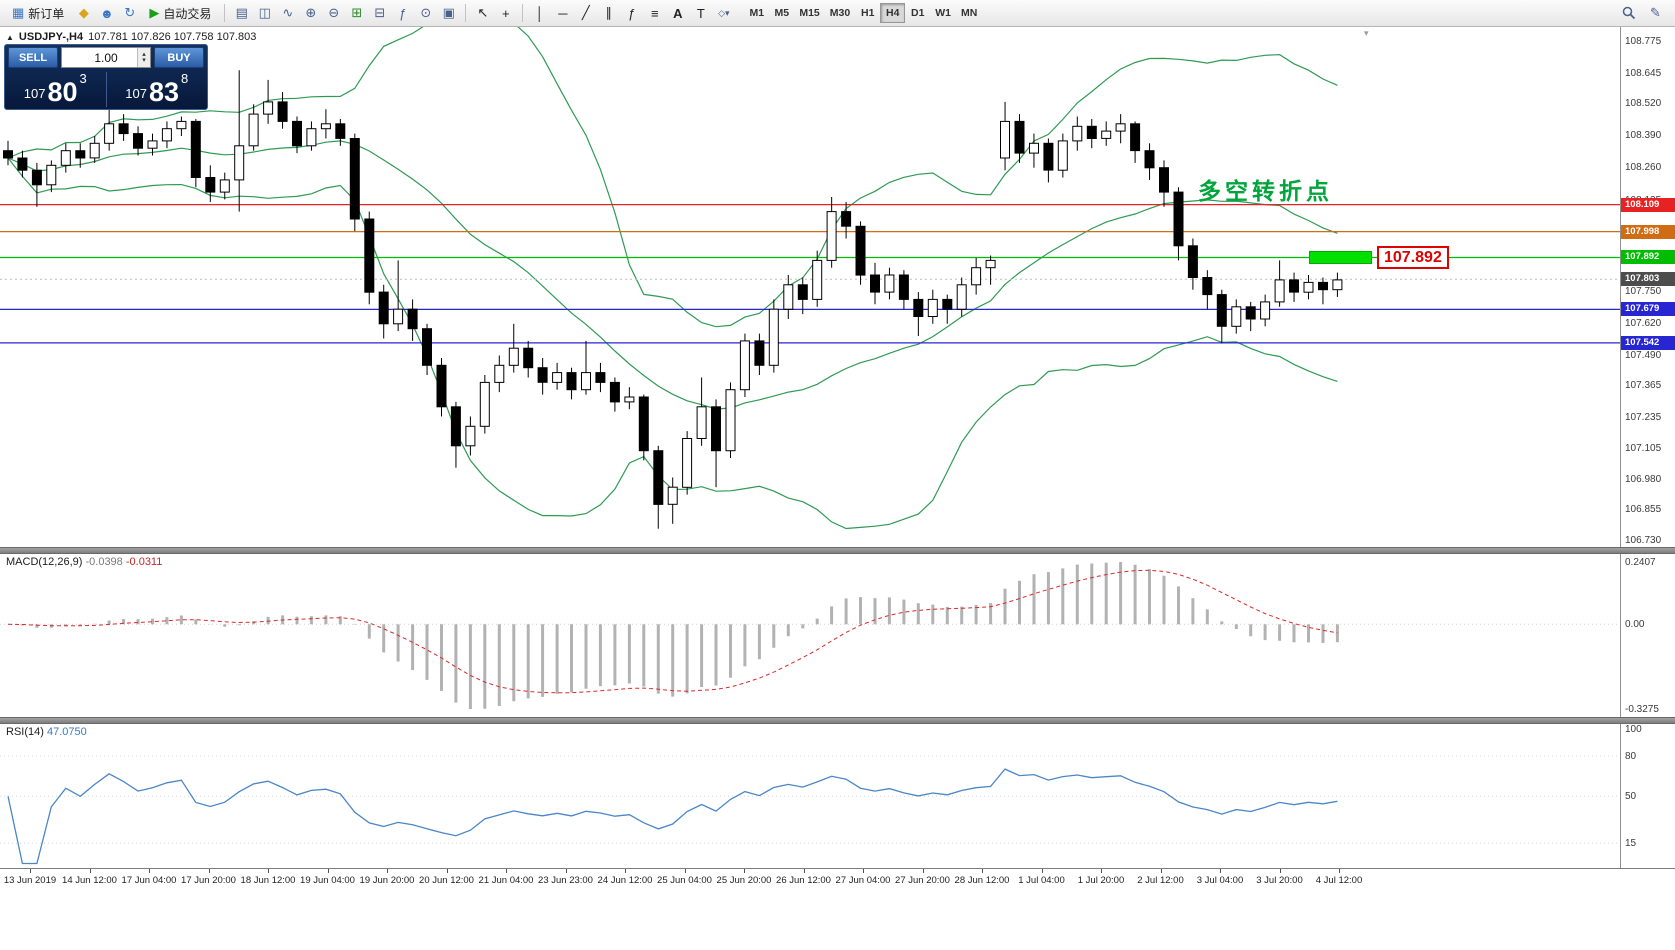  Describe the element at coordinates (1640, 562) in the screenshot. I see `macd-axis-label: 0.2407` at that location.